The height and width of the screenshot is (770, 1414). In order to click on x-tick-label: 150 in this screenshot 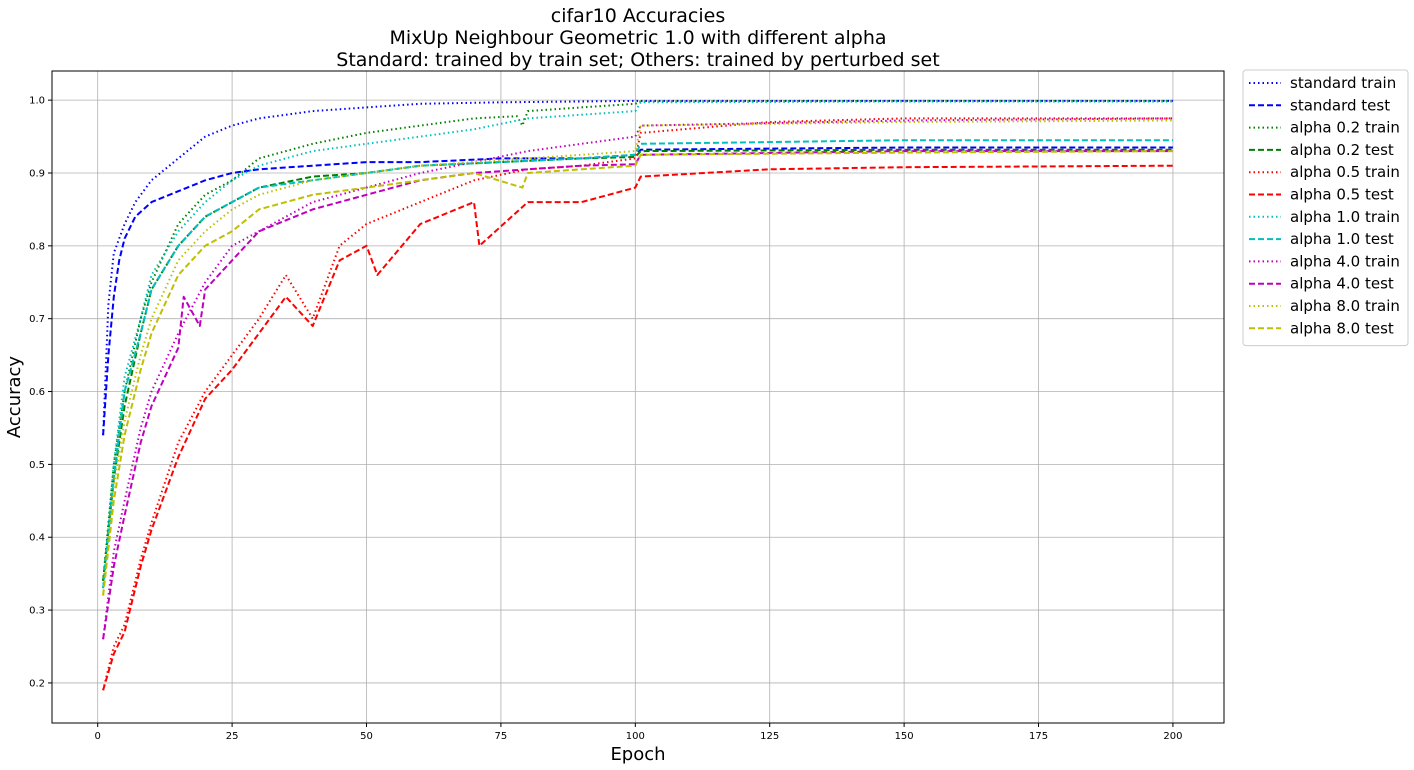, I will do `click(904, 736)`.